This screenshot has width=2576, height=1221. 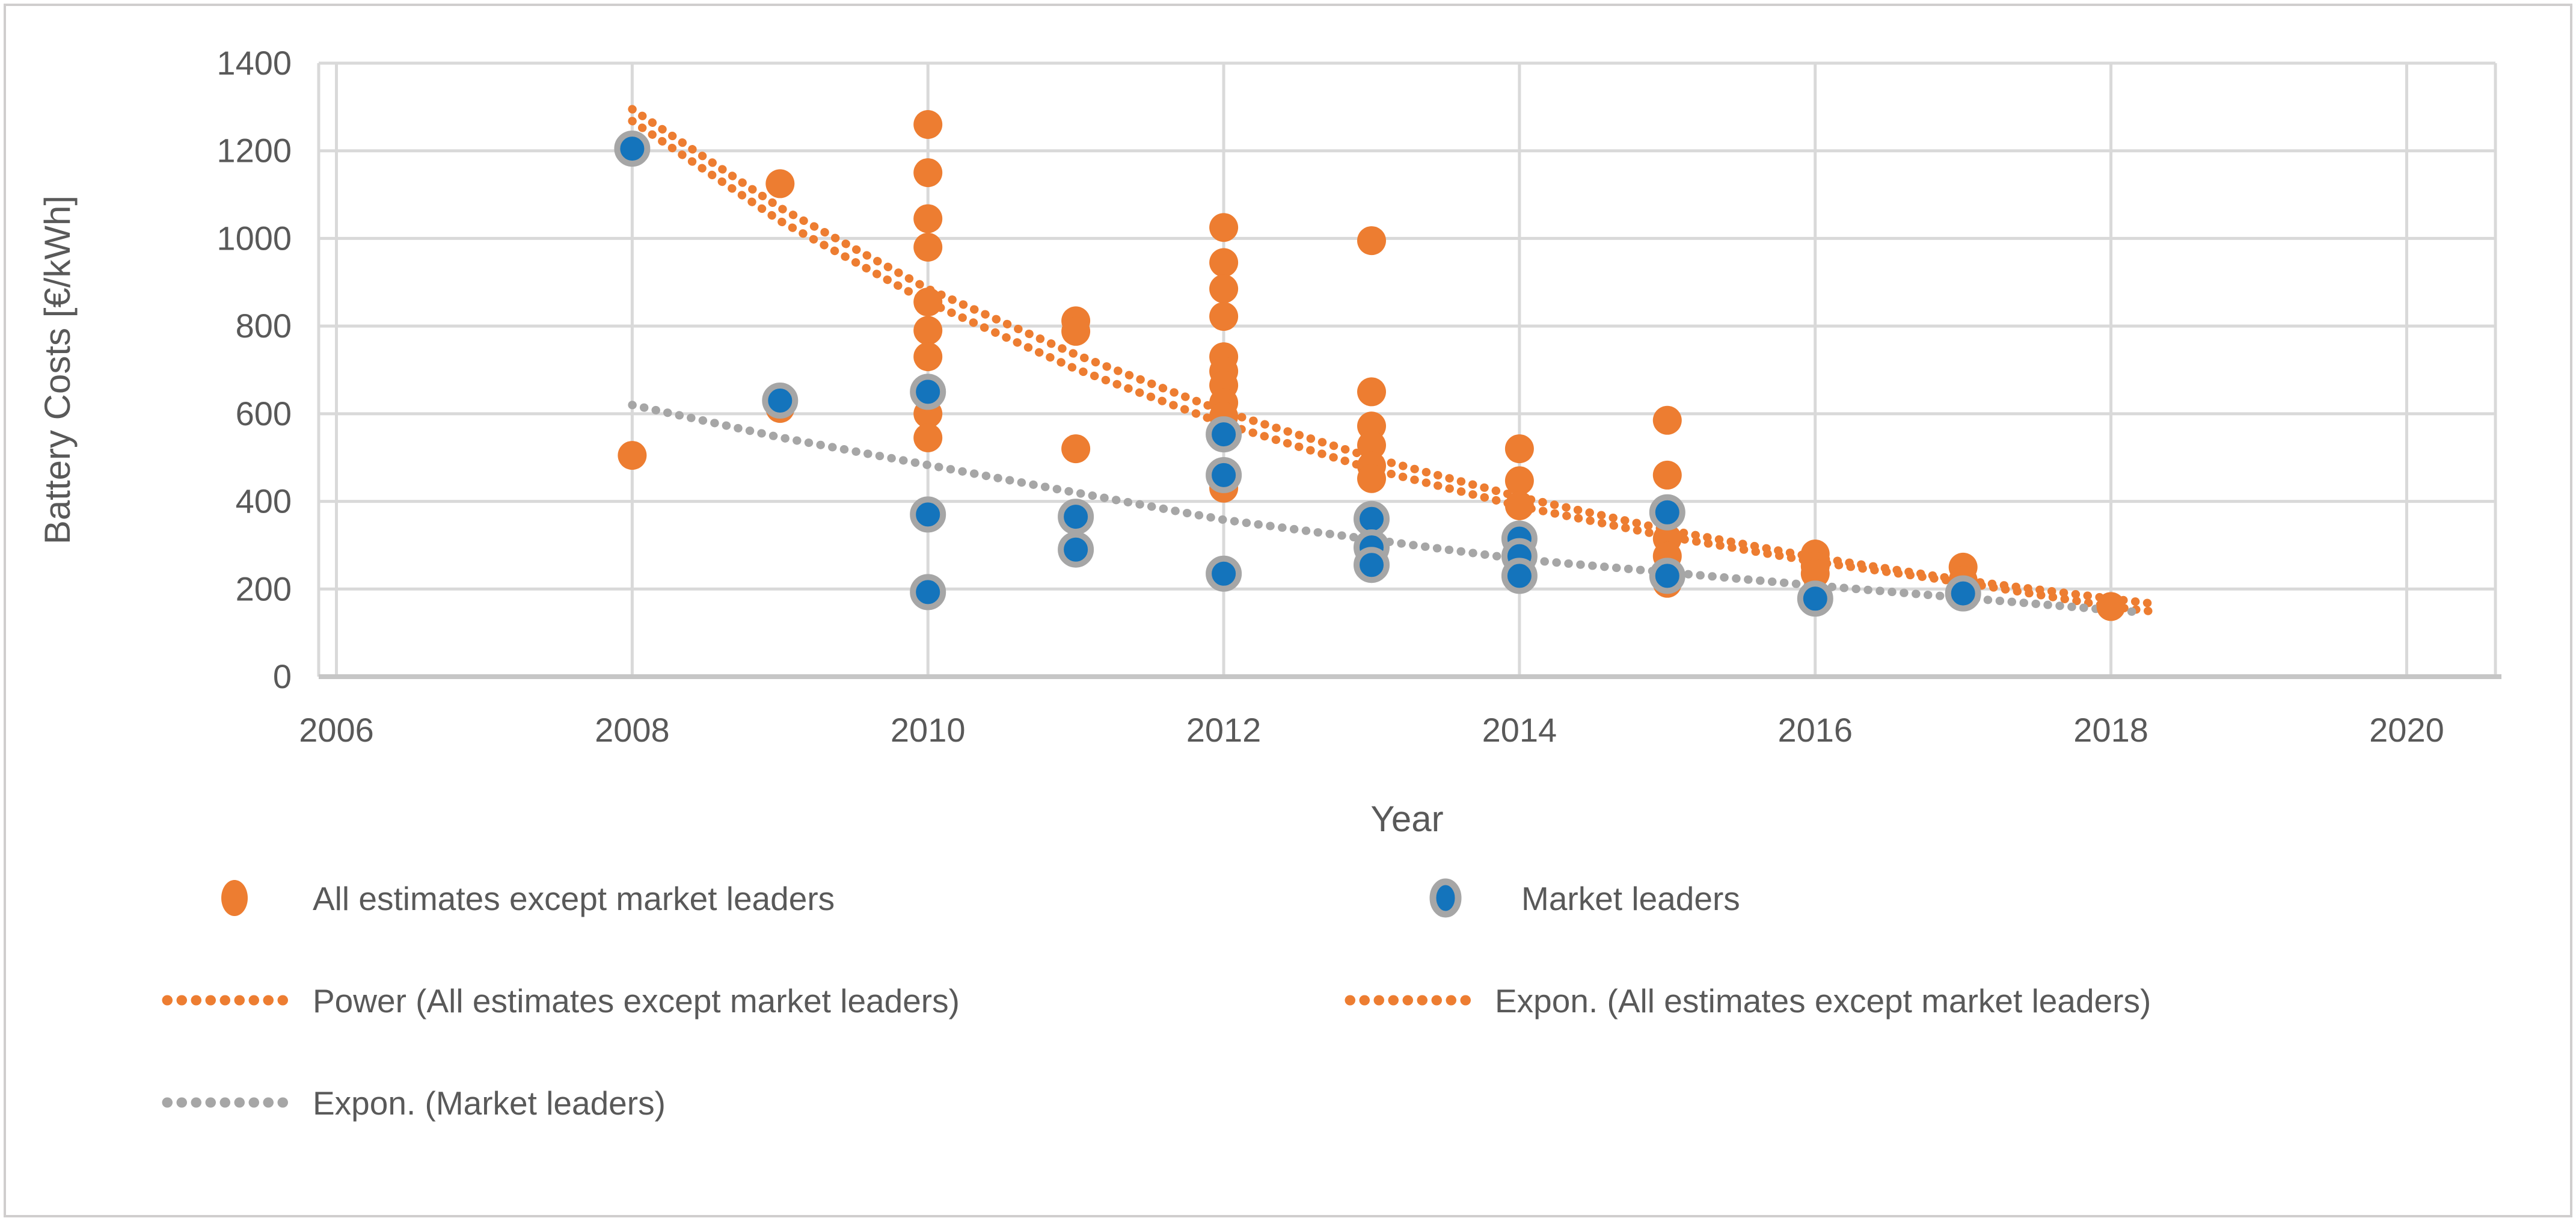 What do you see at coordinates (2406, 730) in the screenshot?
I see `svg-text: 2020` at bounding box center [2406, 730].